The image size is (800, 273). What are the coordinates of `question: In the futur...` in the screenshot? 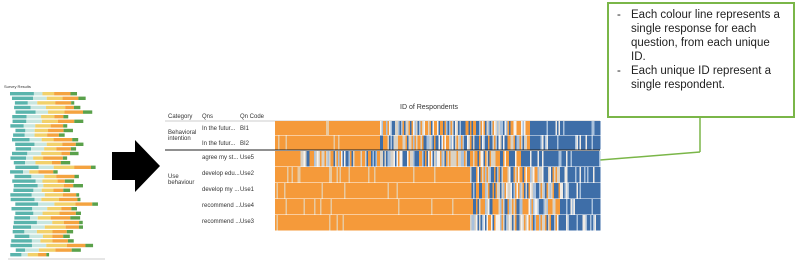 It's located at (219, 144).